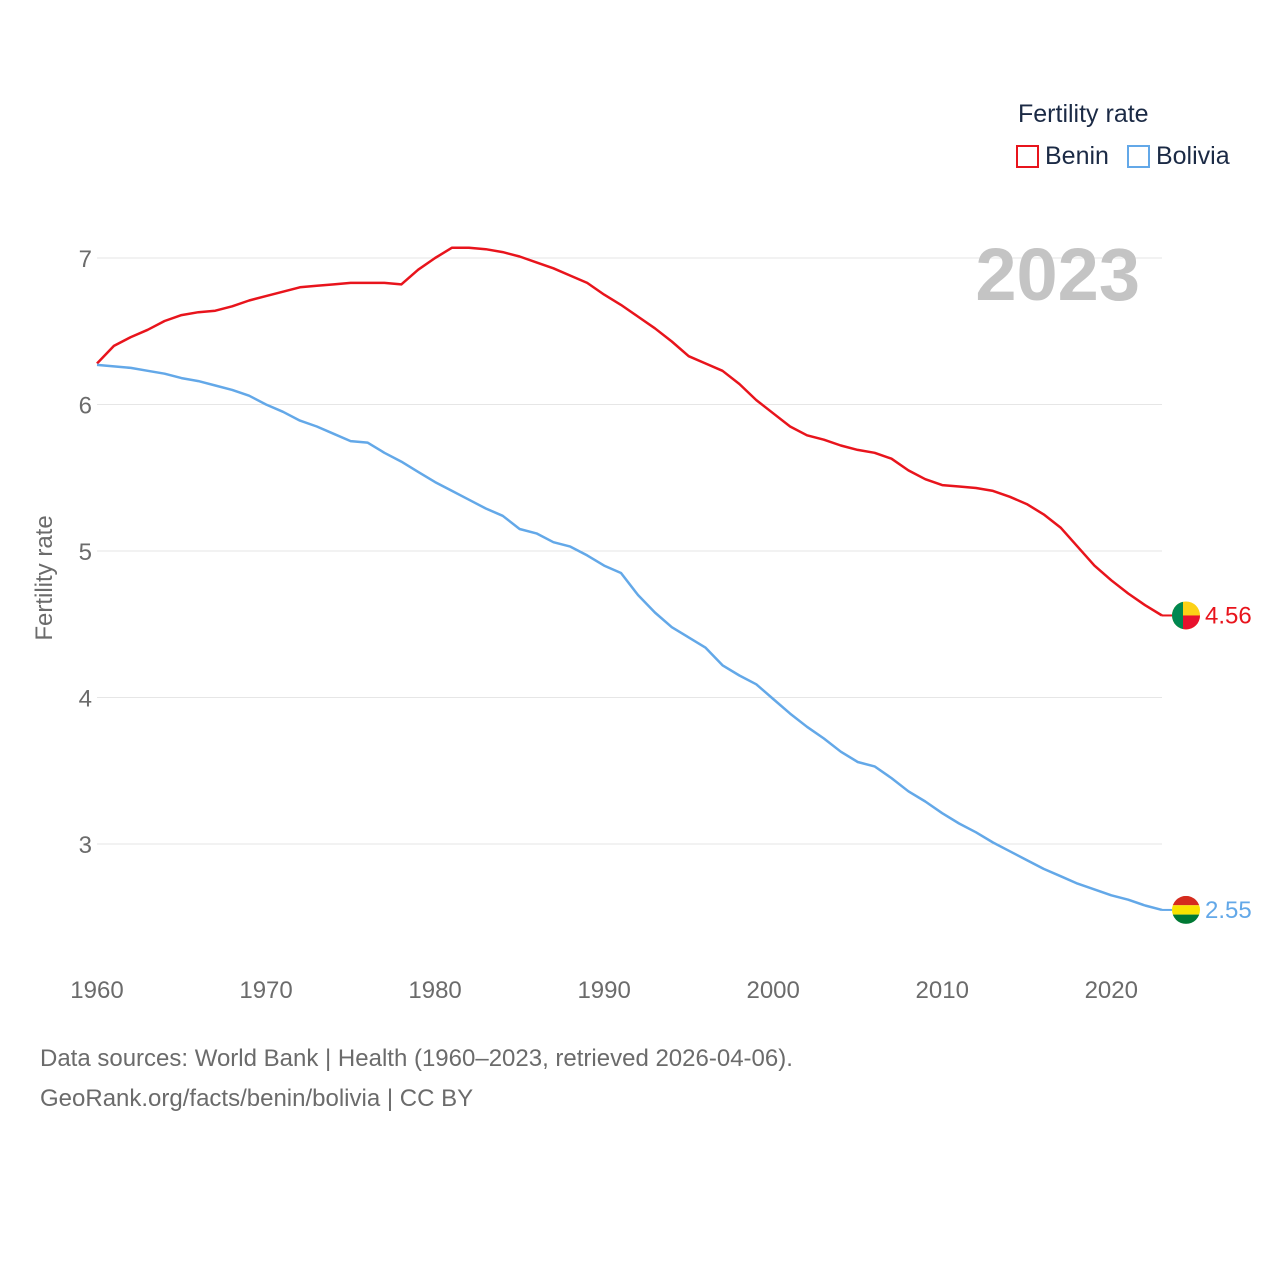  Describe the element at coordinates (1186, 919) in the screenshot. I see `flag-bolivia-green` at that location.